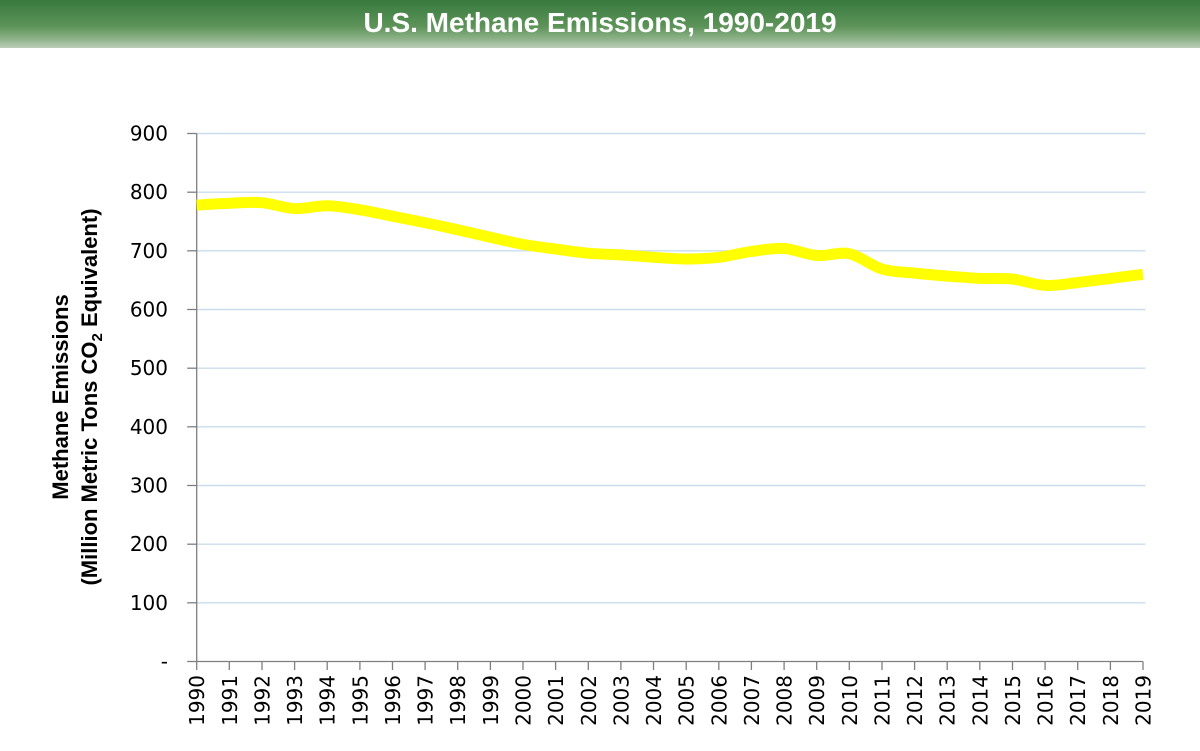 This screenshot has height=751, width=1200. What do you see at coordinates (817, 700) in the screenshot?
I see `x-tick-label: 2009` at bounding box center [817, 700].